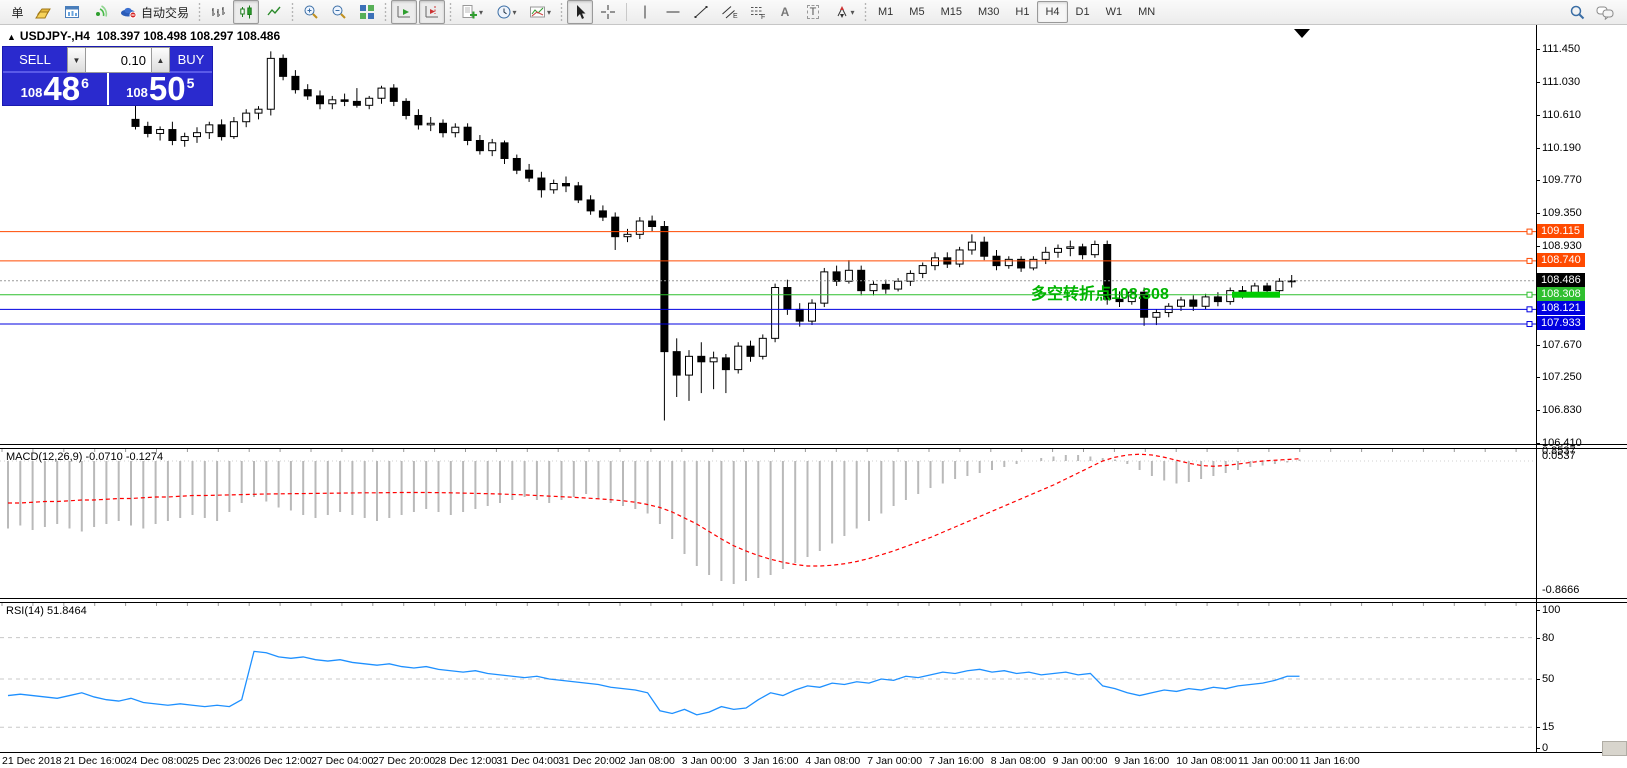 Image resolution: width=1627 pixels, height=768 pixels. Describe the element at coordinates (280, 761) in the screenshot. I see `time-axis-label: 26 Dec 12:00` at that location.